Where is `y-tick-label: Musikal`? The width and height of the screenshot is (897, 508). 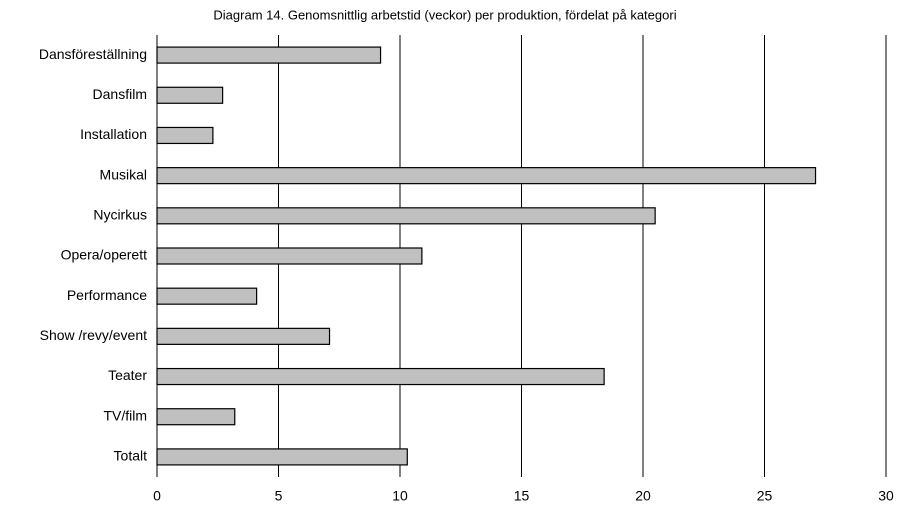 y-tick-label: Musikal is located at coordinates (123, 174).